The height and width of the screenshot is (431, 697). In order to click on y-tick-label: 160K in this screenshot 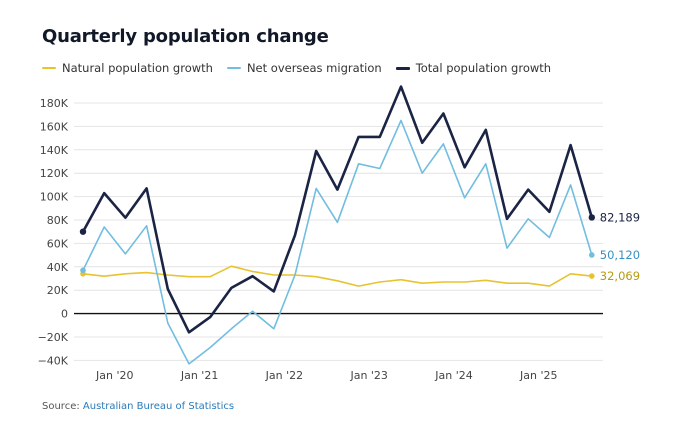, I will do `click(54, 126)`.